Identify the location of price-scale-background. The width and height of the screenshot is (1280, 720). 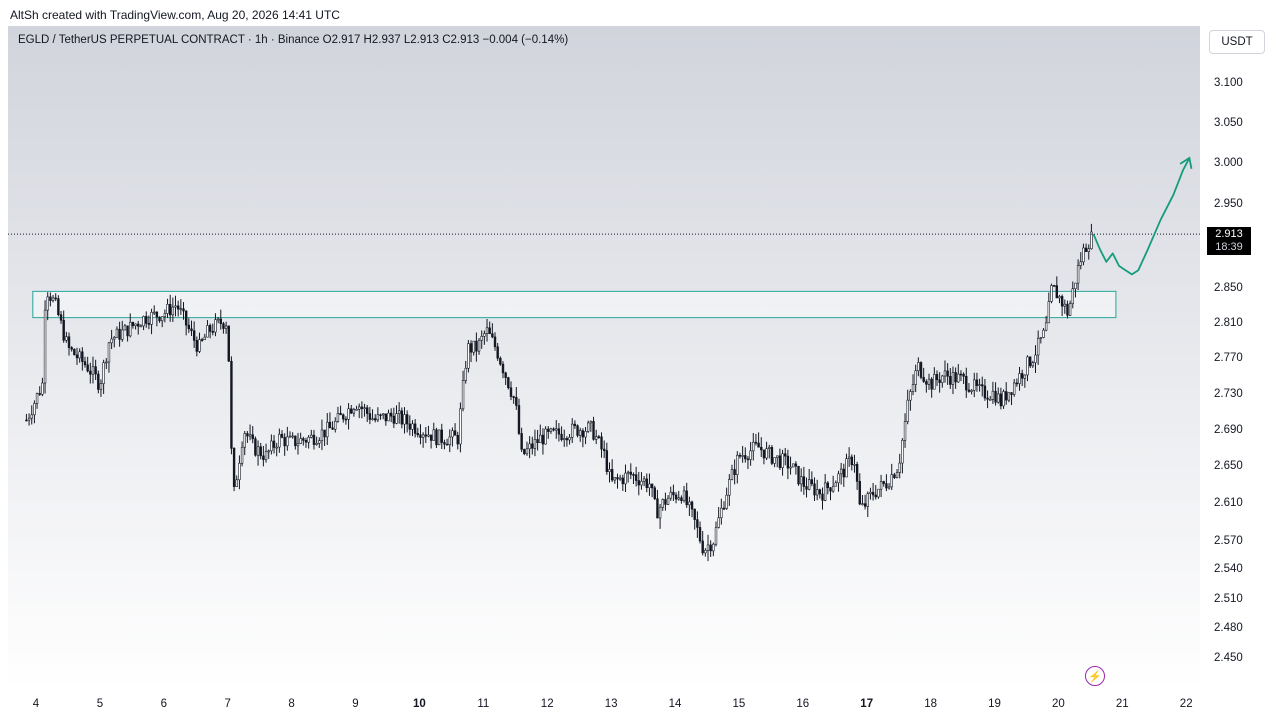
(1240, 373).